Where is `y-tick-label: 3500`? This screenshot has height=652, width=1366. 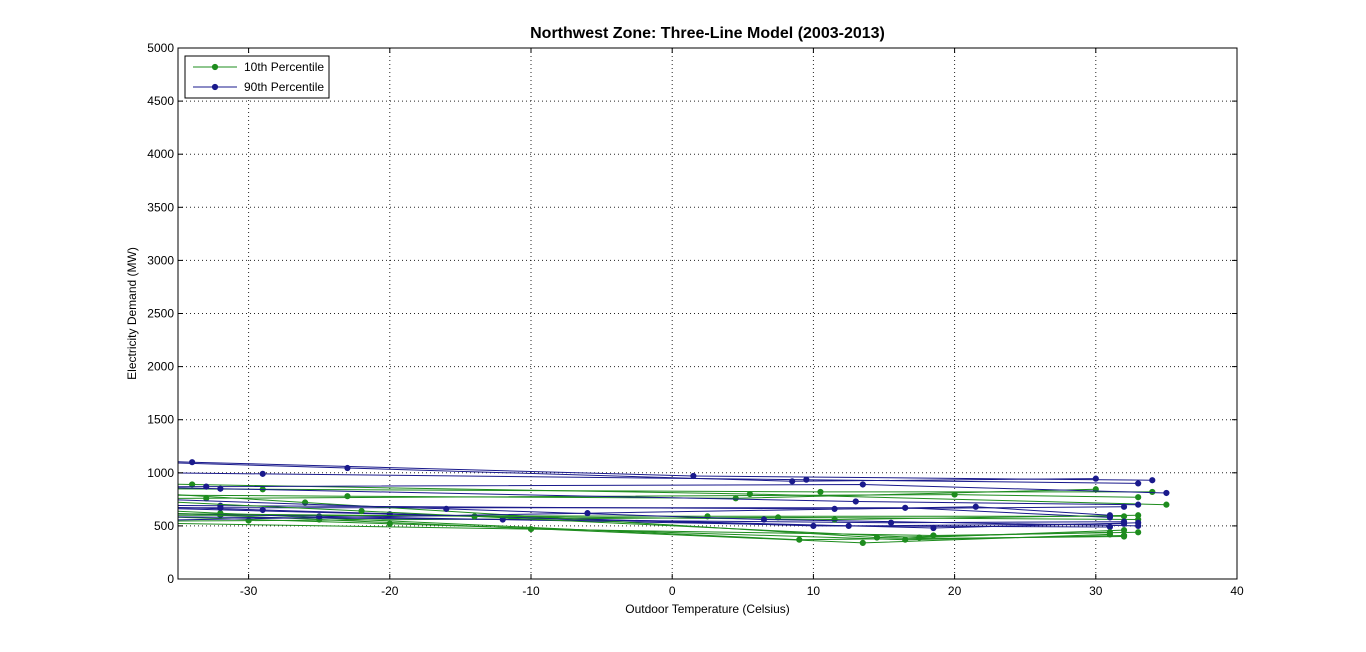 y-tick-label: 3500 is located at coordinates (160, 207).